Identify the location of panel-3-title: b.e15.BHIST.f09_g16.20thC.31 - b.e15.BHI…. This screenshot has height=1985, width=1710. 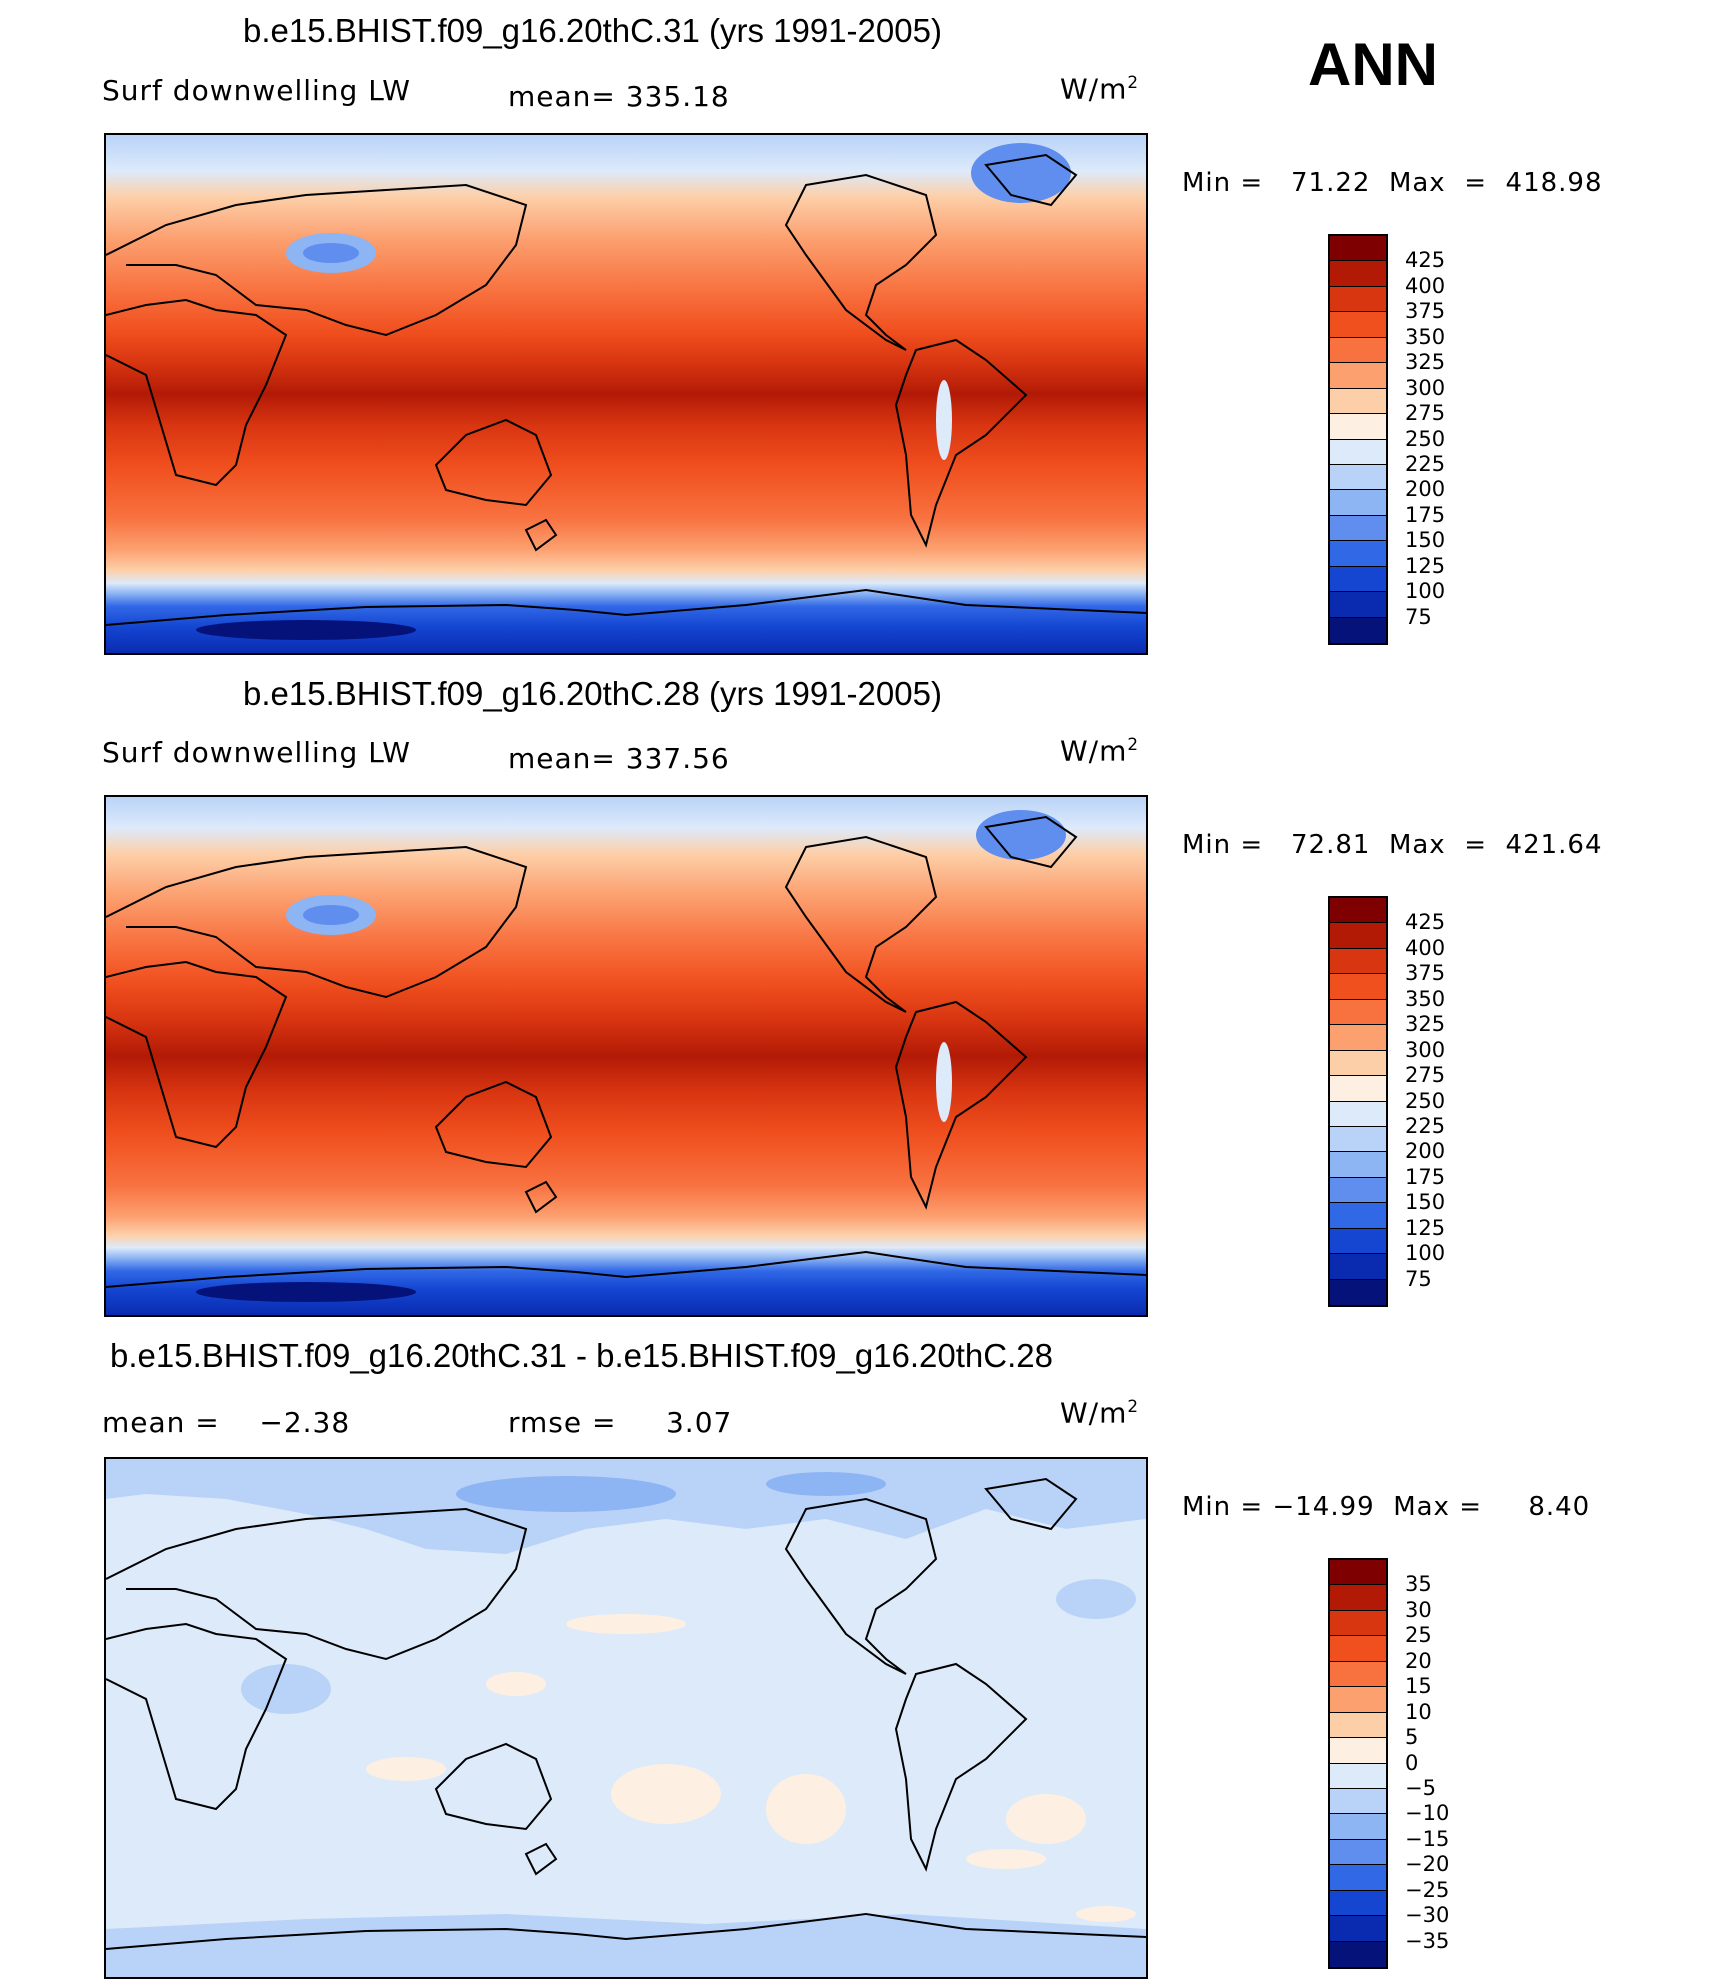
(581, 1355).